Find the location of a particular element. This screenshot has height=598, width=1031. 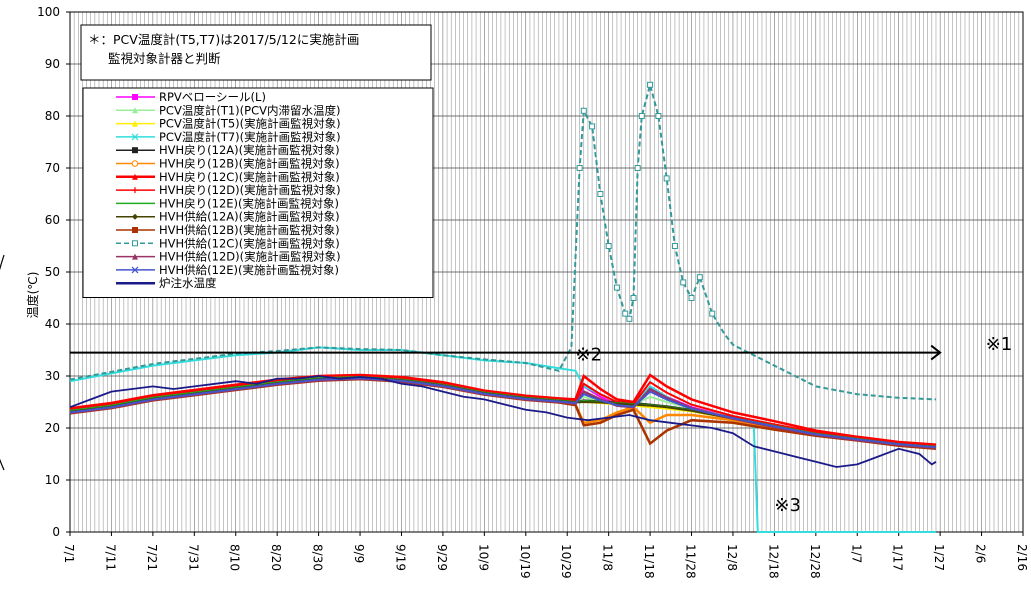

note-line-2: 監視対象計器と判断 is located at coordinates (164, 58).